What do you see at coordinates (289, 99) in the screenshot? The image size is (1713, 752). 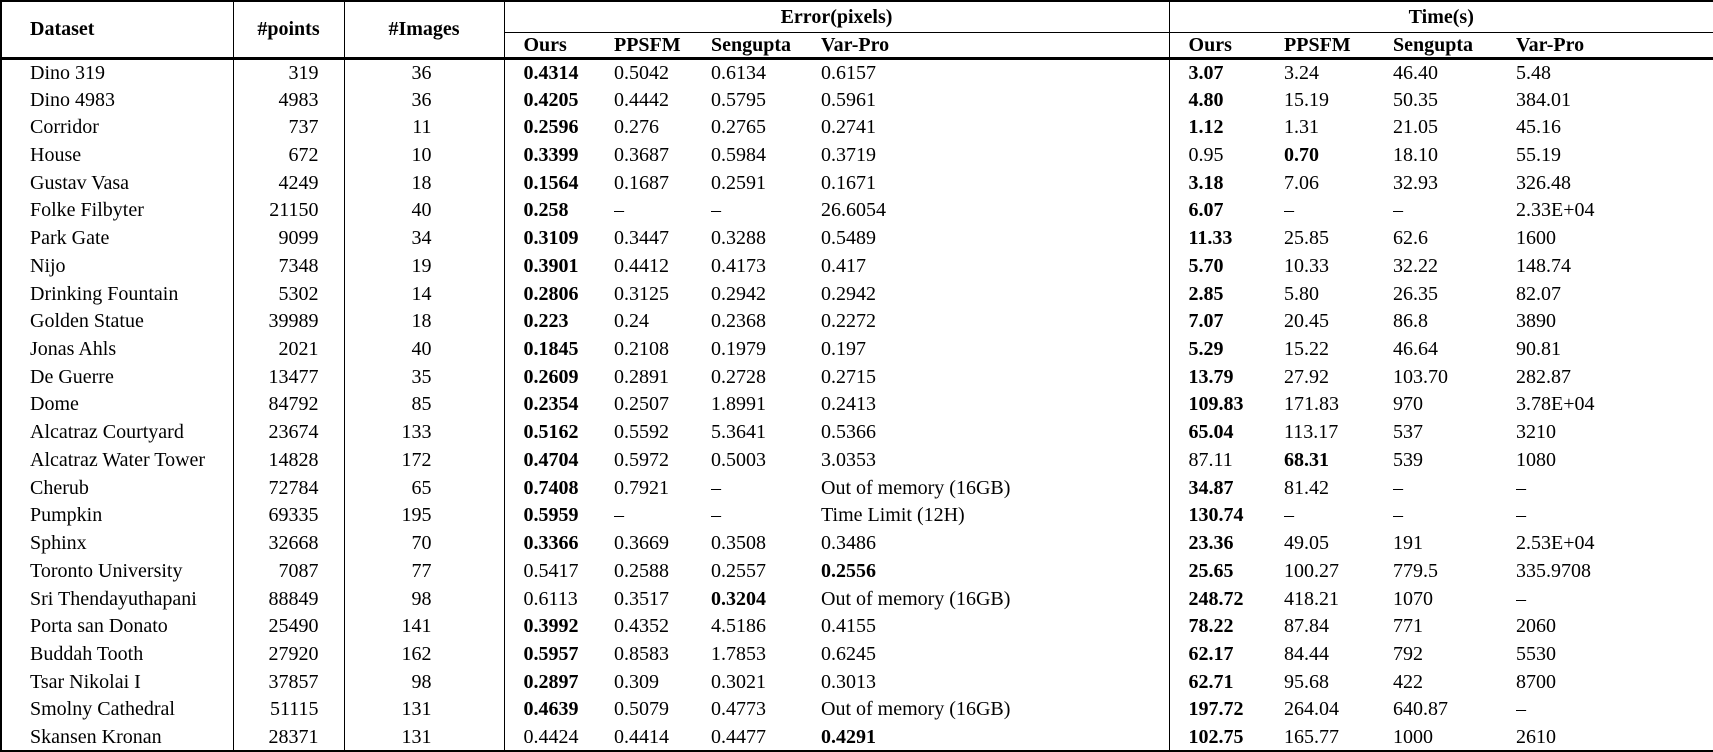 I see `points-value: 4983` at bounding box center [289, 99].